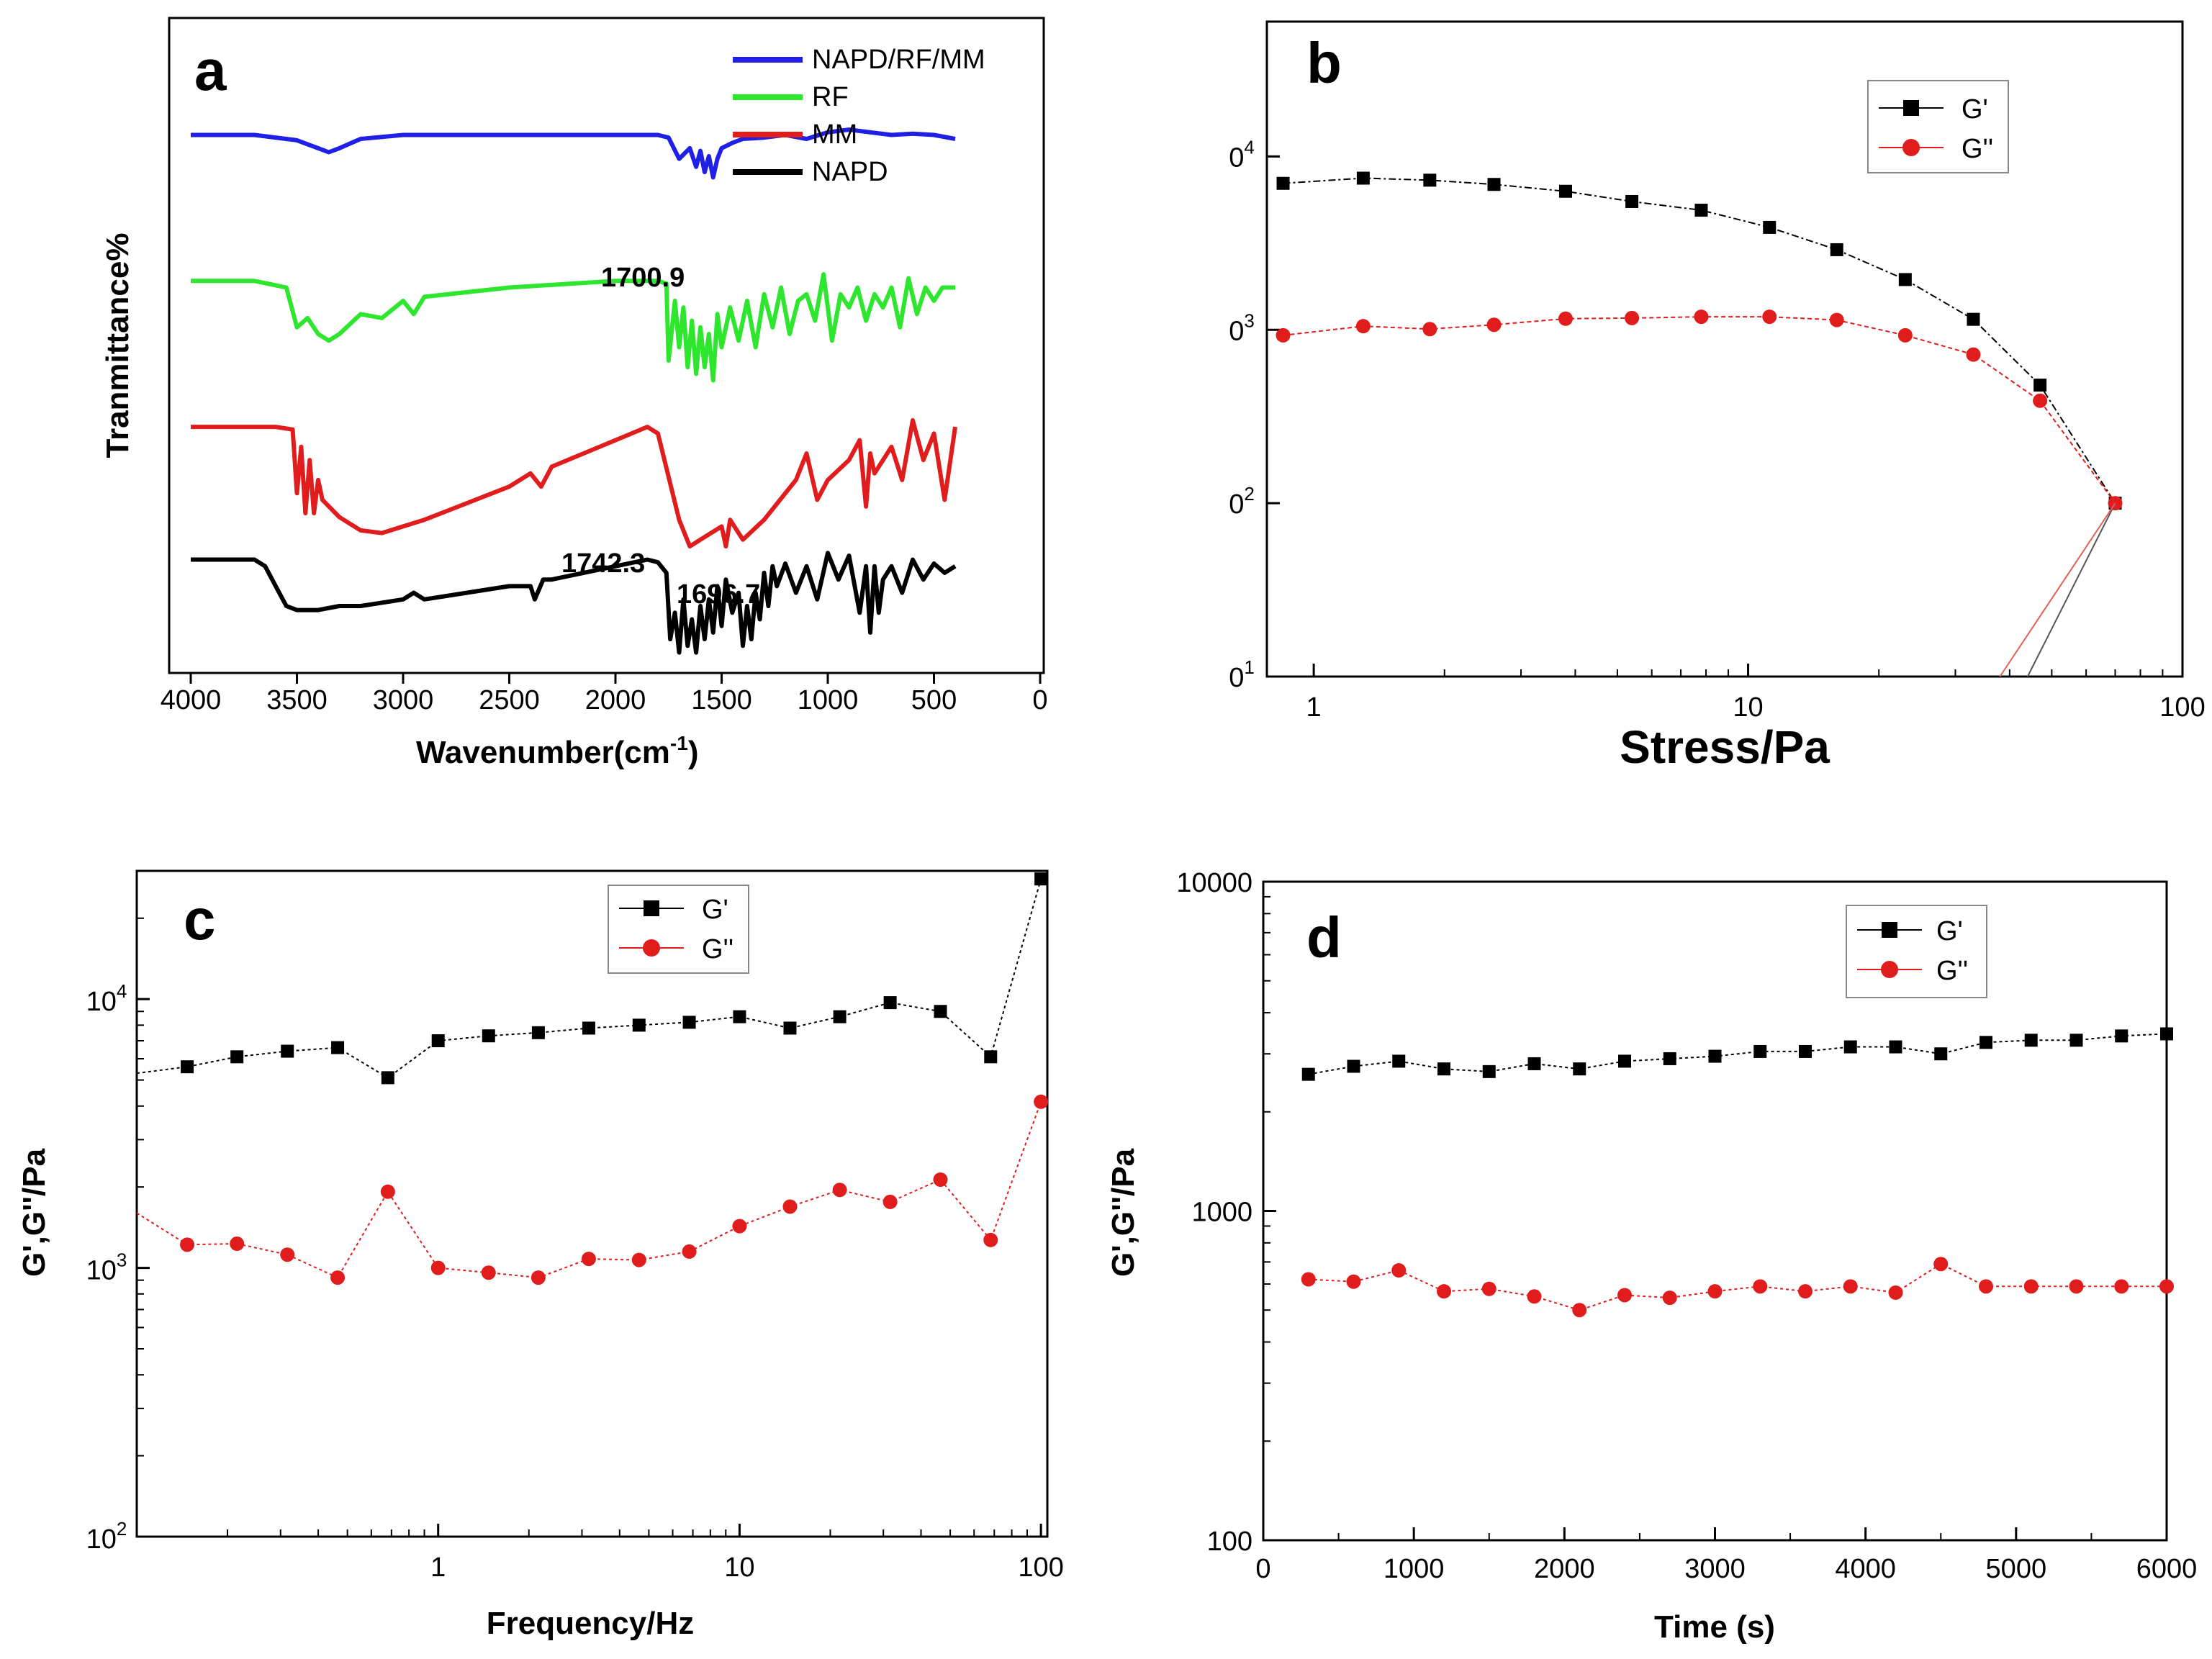 This screenshot has width=2212, height=1659. What do you see at coordinates (693, 753) in the screenshot?
I see `panel-a-x-label-end: )` at bounding box center [693, 753].